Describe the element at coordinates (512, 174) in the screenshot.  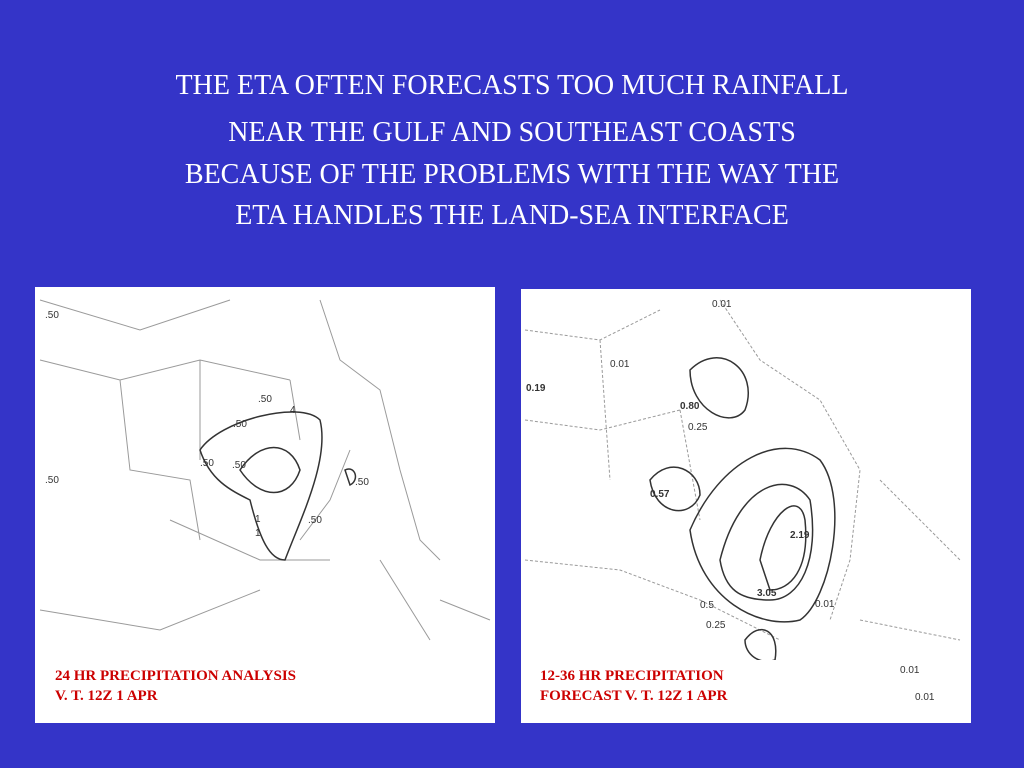
I see `title-line: BECAUSE OF THE PROBLEMS WITH THE WAY THE` at that location.